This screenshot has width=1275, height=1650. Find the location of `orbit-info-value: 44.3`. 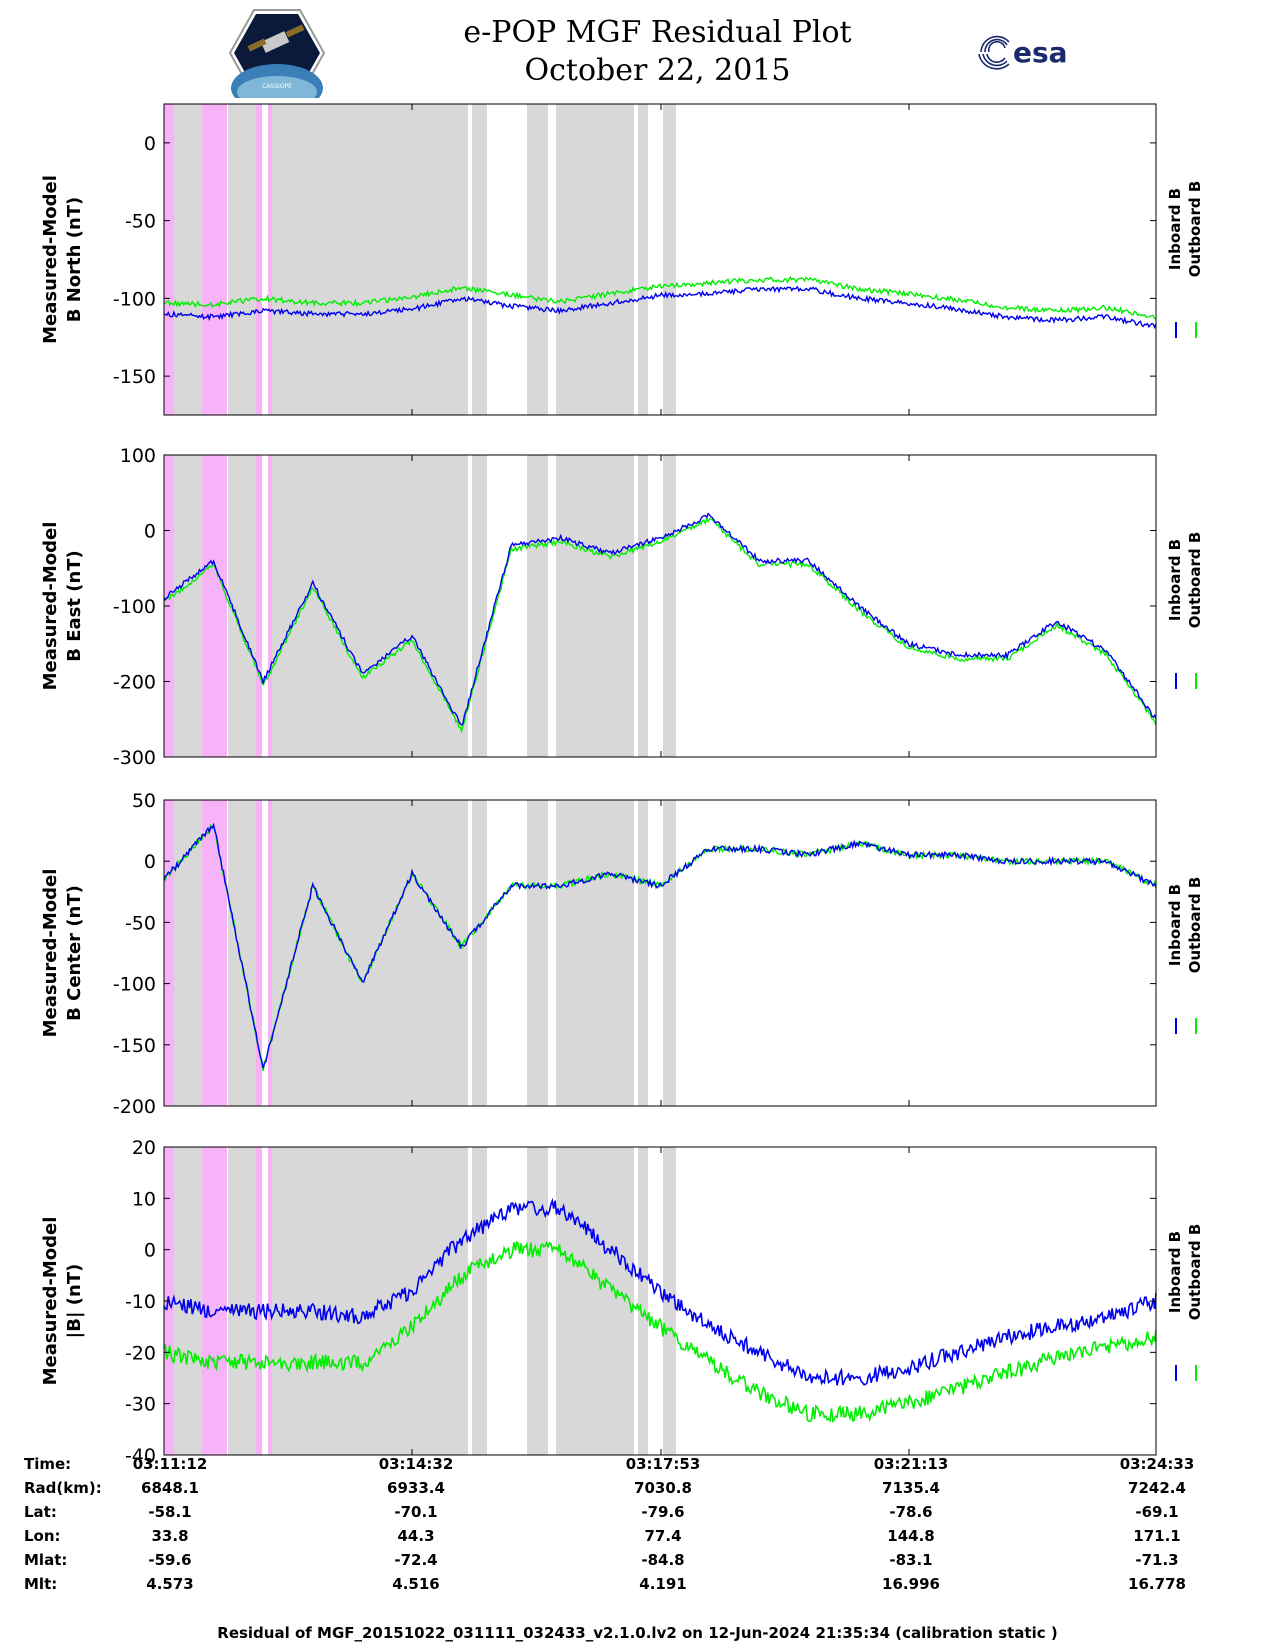

orbit-info-value: 44.3 is located at coordinates (416, 1536).